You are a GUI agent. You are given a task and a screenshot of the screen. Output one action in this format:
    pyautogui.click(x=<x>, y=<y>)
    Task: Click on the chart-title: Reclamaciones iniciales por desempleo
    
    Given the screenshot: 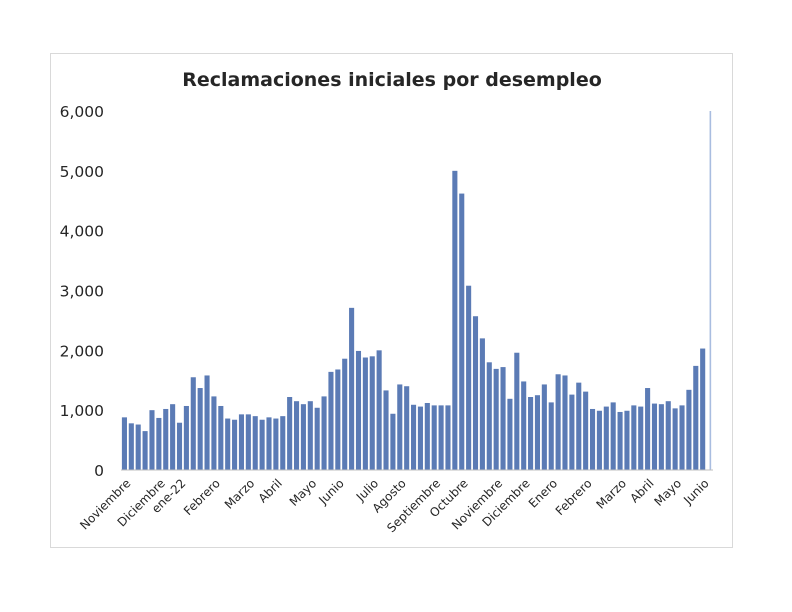 What is the action you would take?
    pyautogui.click(x=392, y=80)
    